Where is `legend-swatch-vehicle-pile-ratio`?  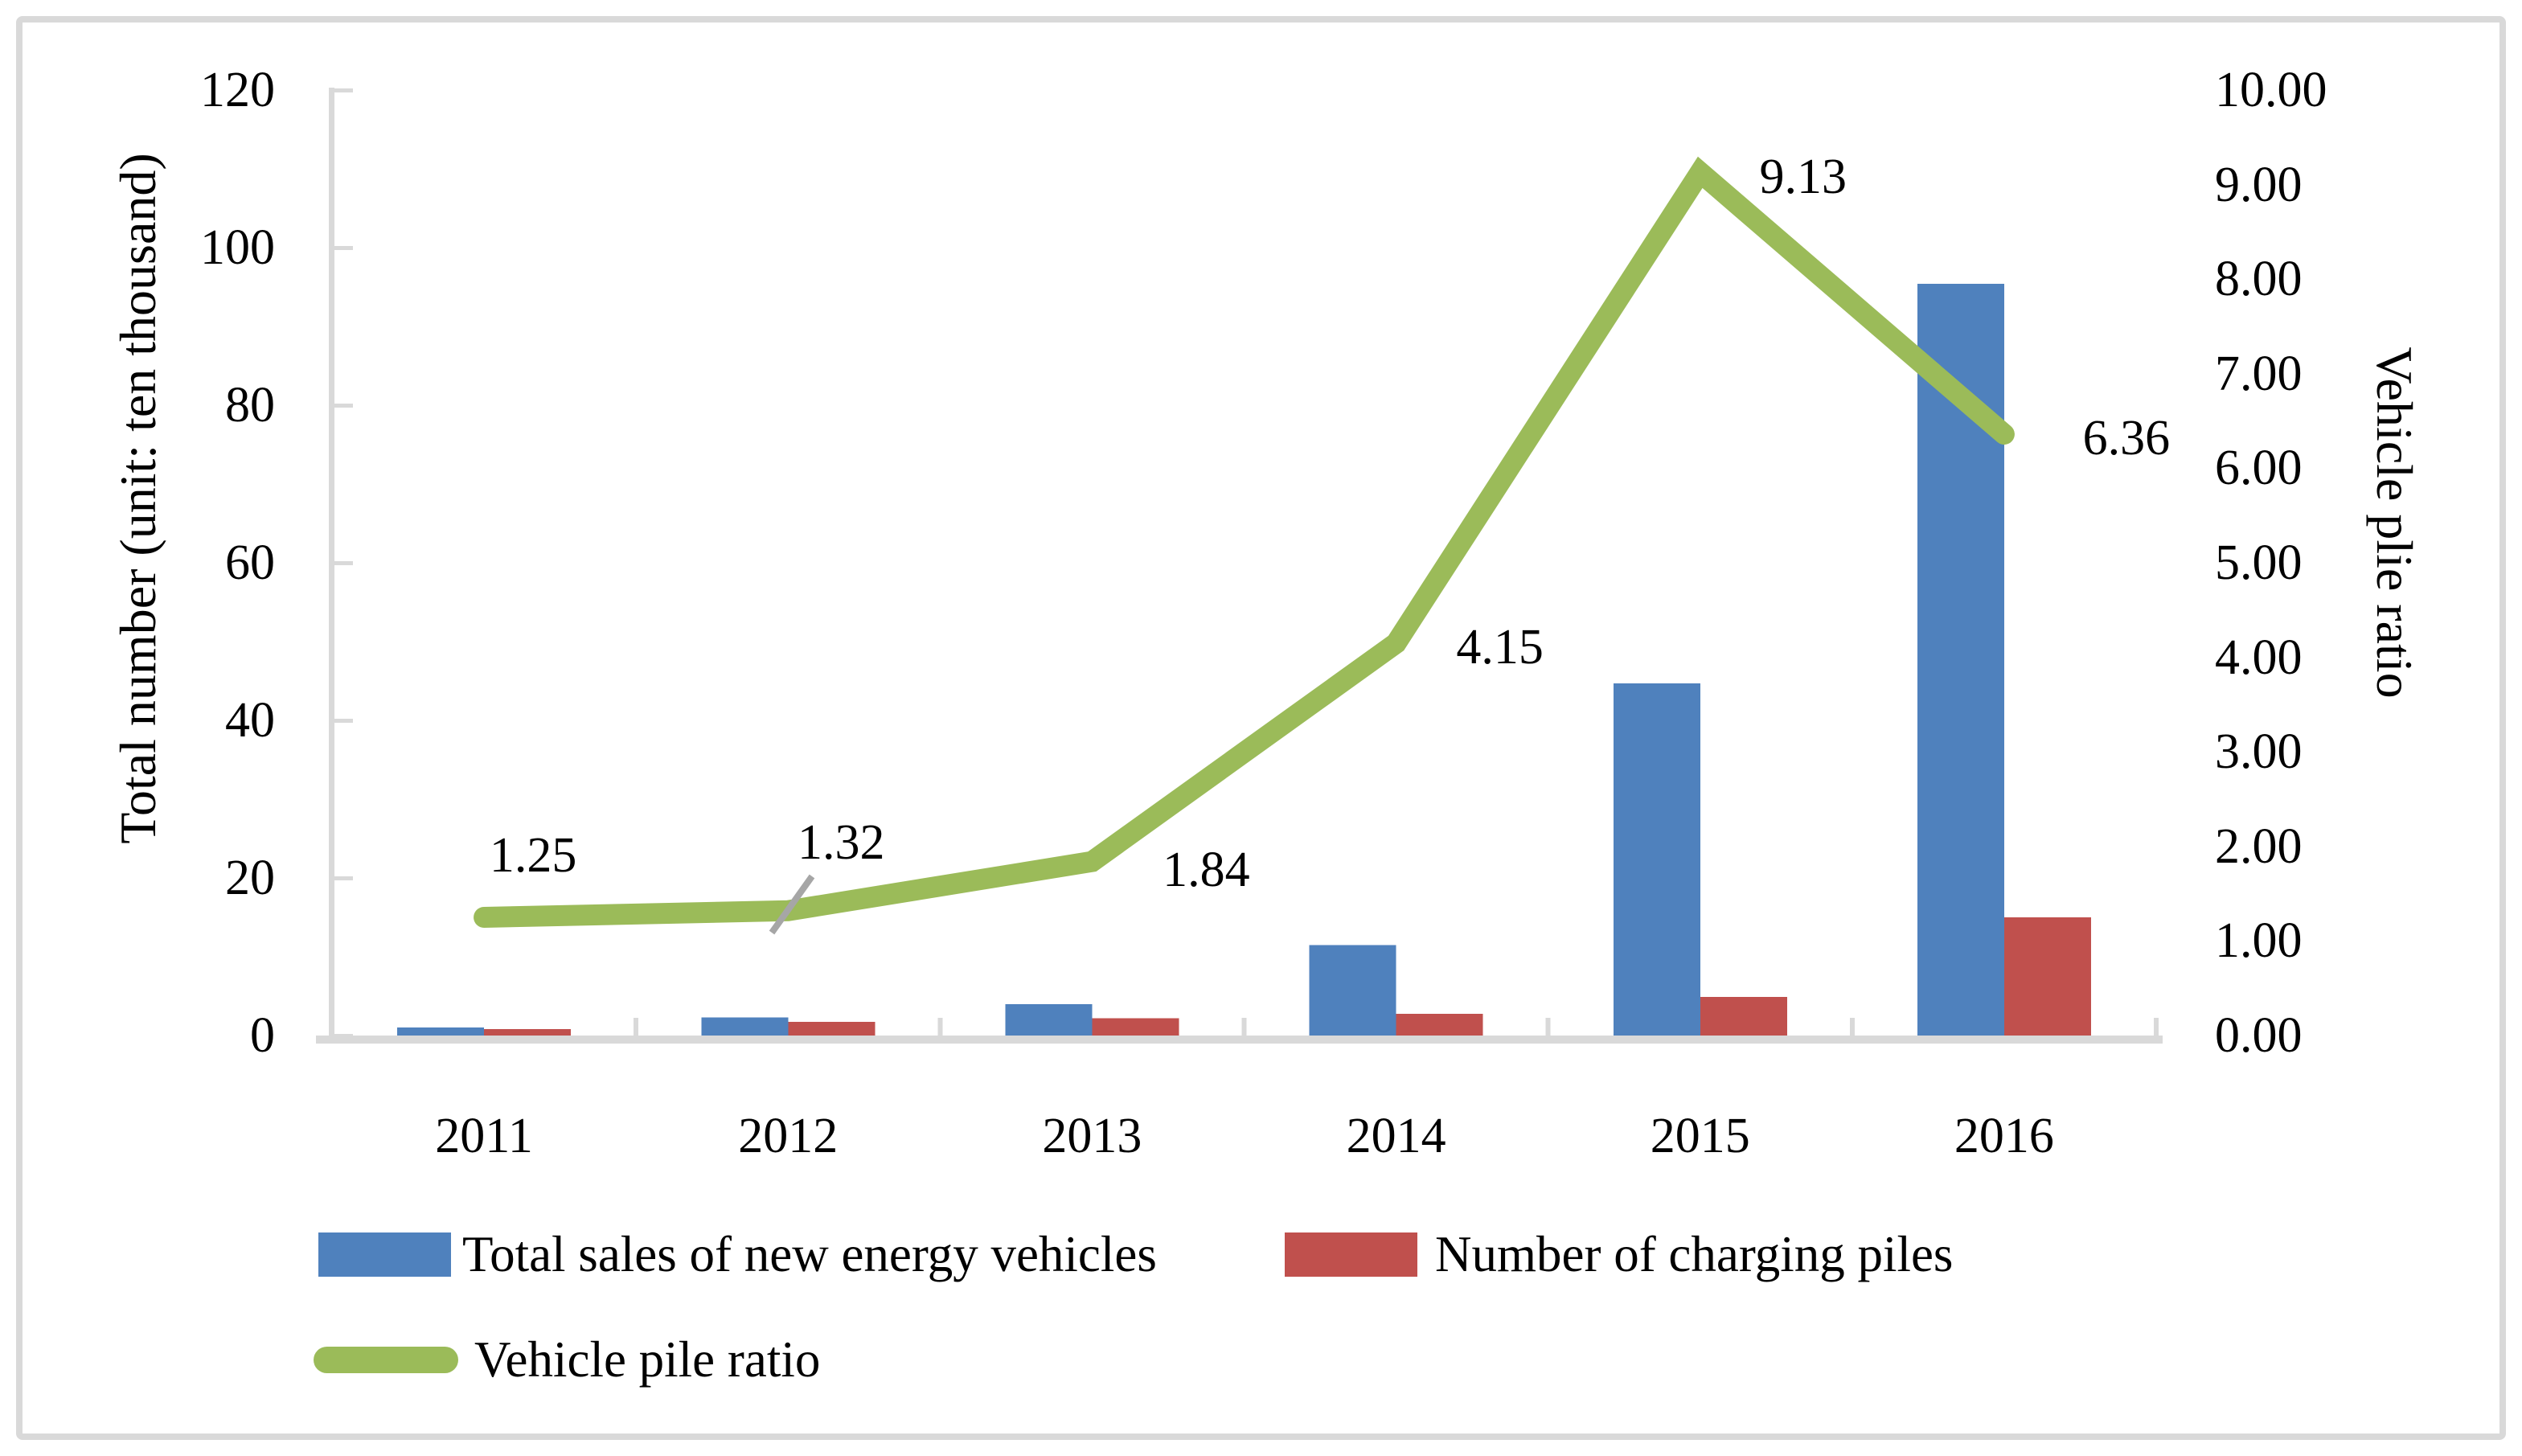 legend-swatch-vehicle-pile-ratio is located at coordinates (386, 1360).